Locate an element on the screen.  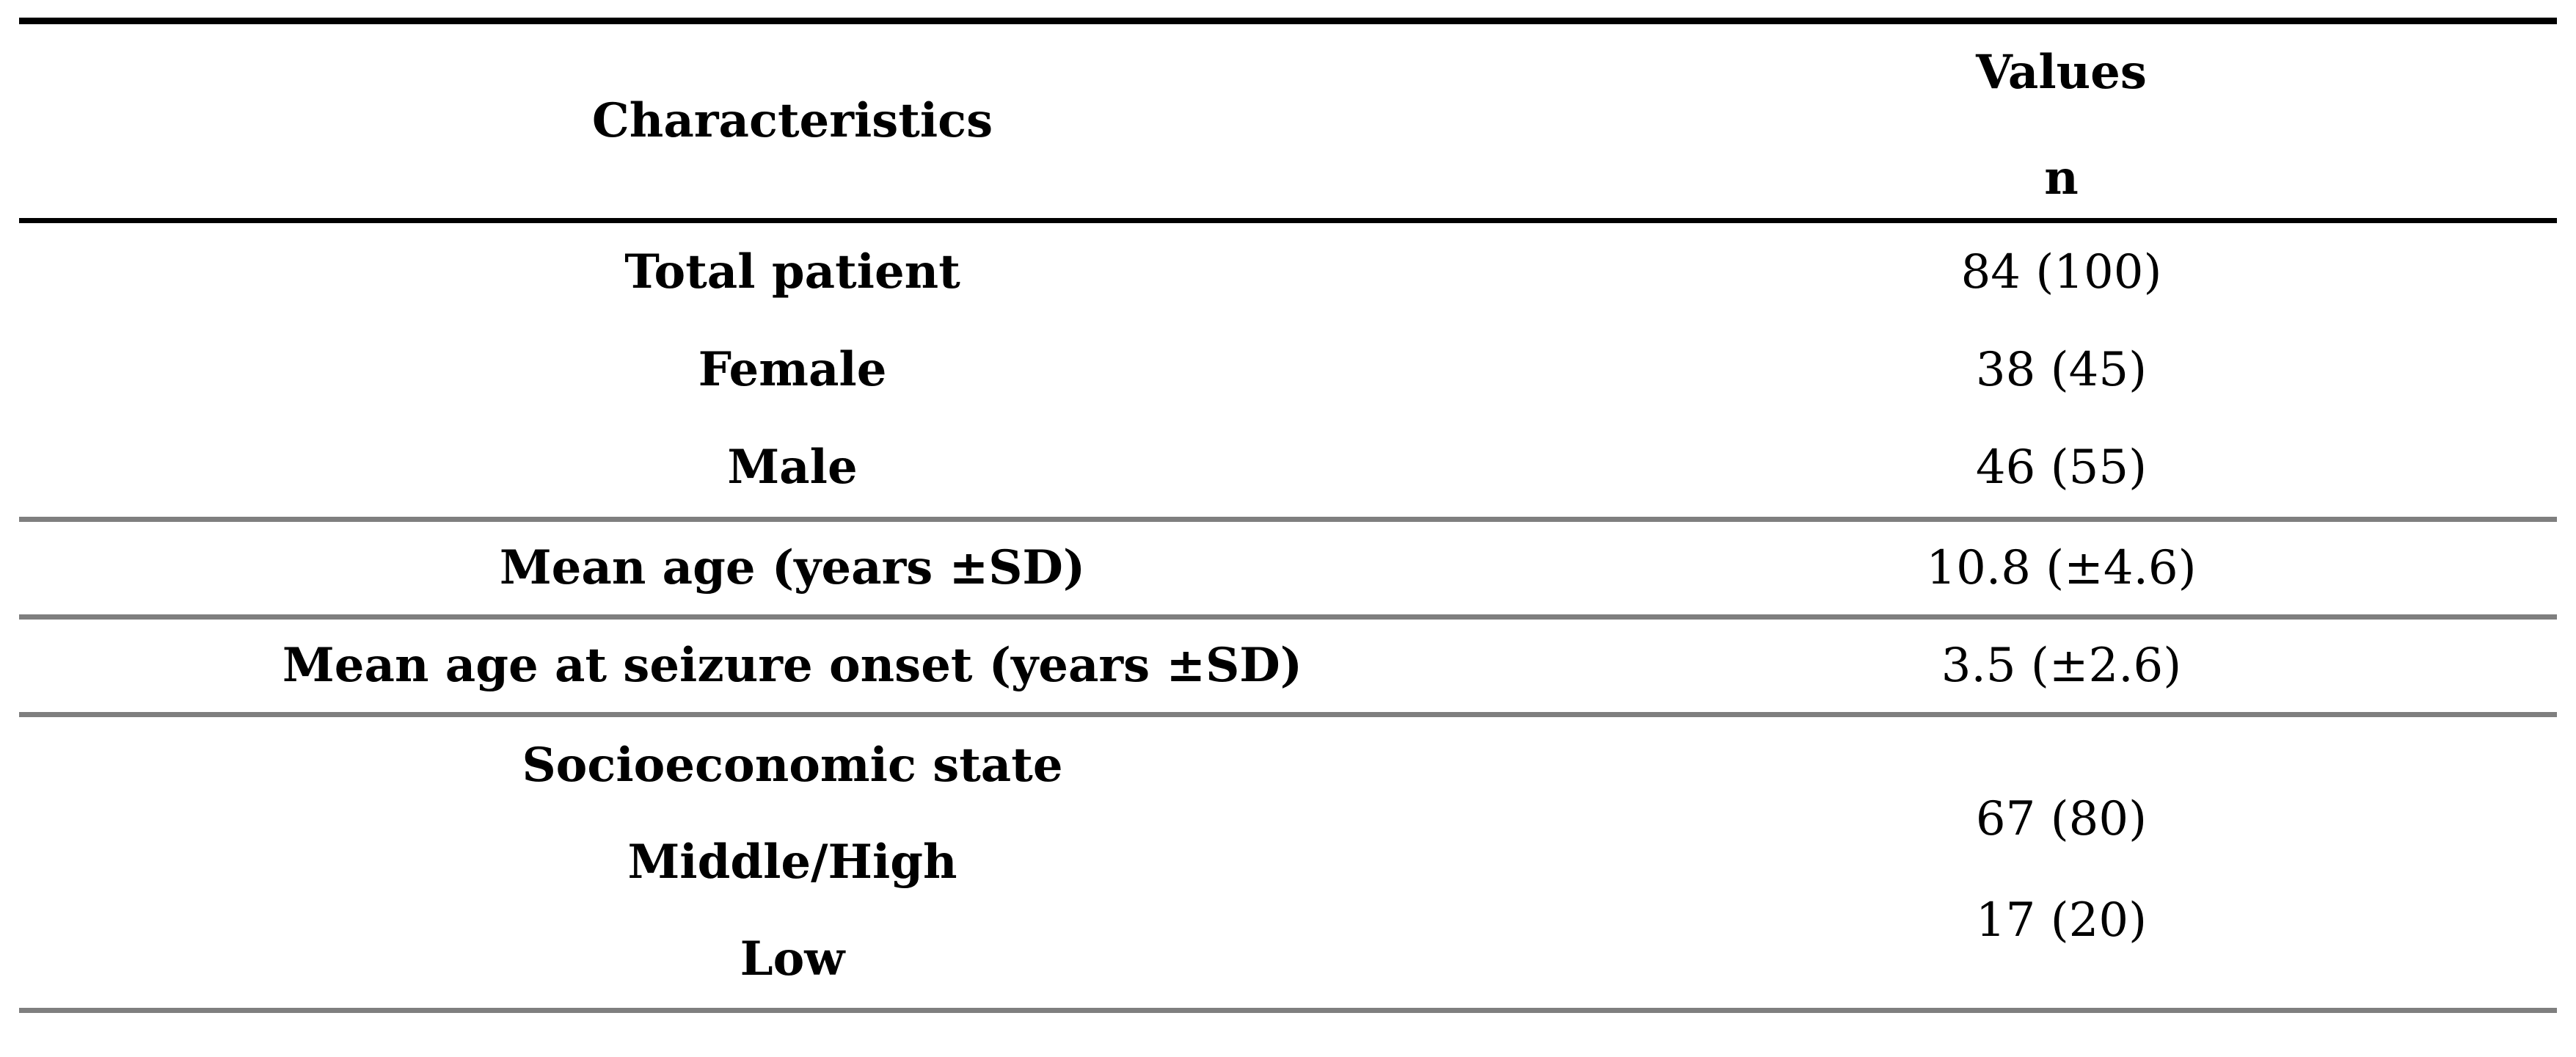
value-cell: 84 (100) is located at coordinates (2061, 272).